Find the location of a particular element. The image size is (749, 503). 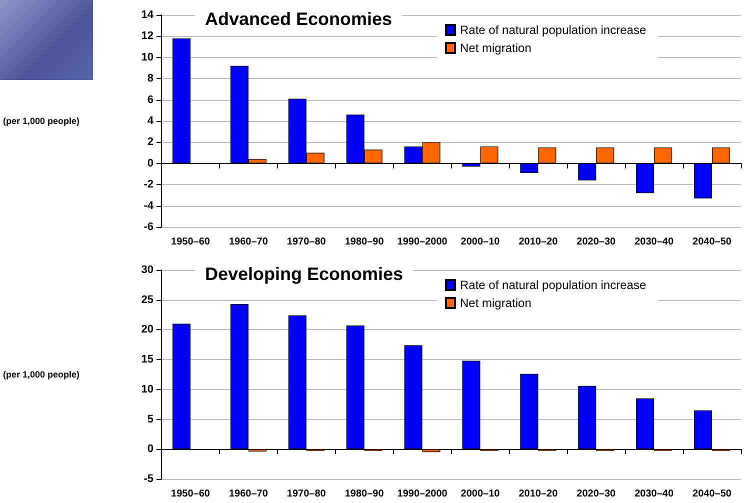

y-tick-label: 14 is located at coordinates (147, 15).